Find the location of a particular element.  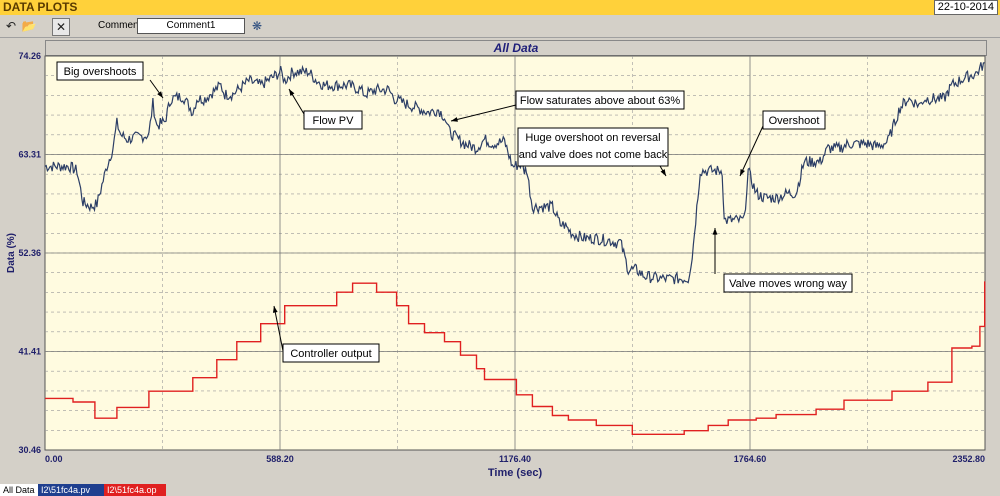

comment-label: Comment is located at coordinates (120, 25).